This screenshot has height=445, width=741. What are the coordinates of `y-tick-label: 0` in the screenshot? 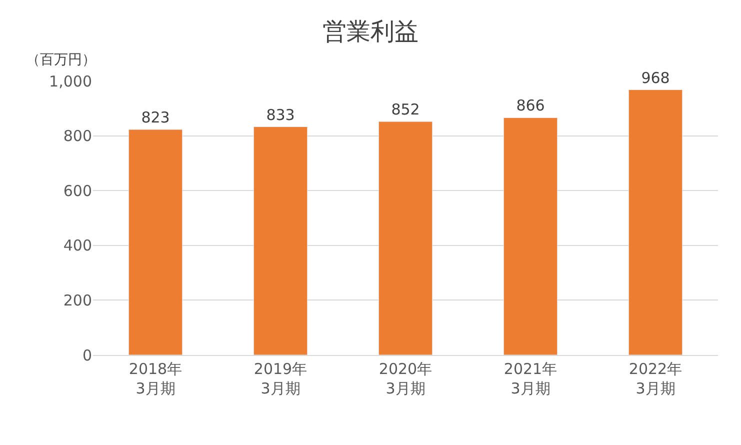 It's located at (87, 355).